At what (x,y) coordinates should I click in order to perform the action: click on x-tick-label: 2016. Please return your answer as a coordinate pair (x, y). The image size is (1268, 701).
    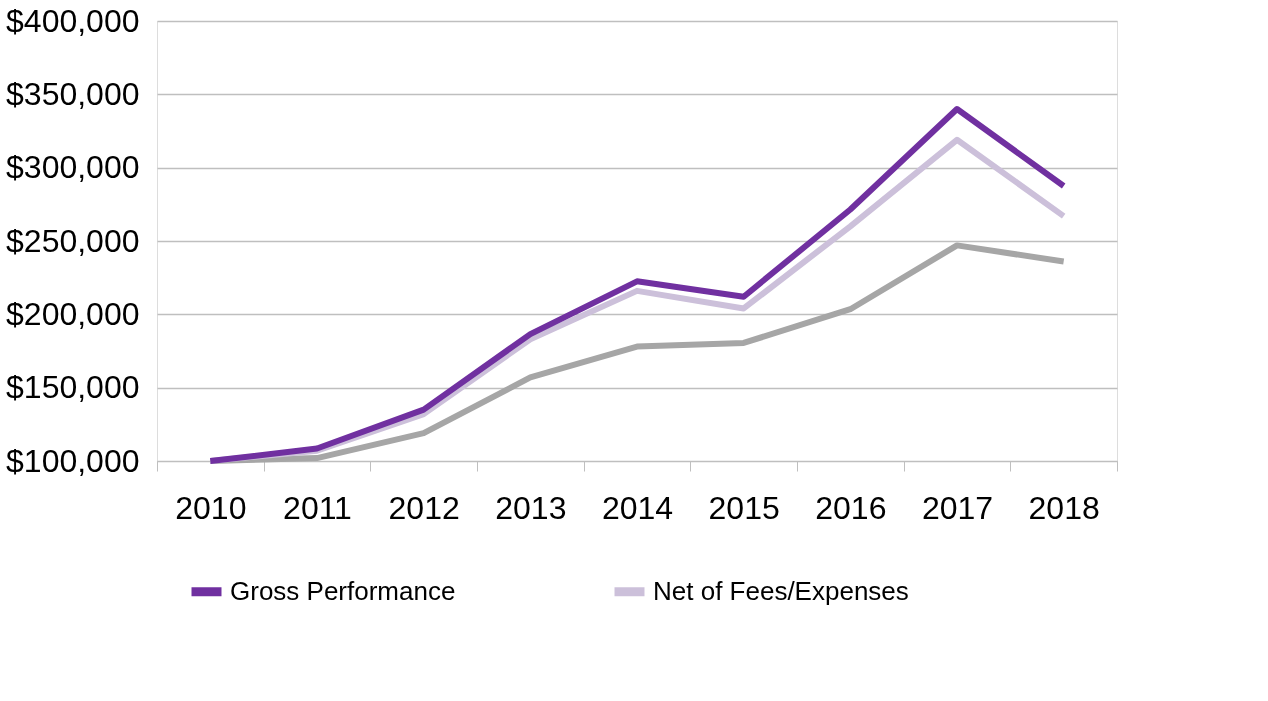
    Looking at the image, I should click on (851, 507).